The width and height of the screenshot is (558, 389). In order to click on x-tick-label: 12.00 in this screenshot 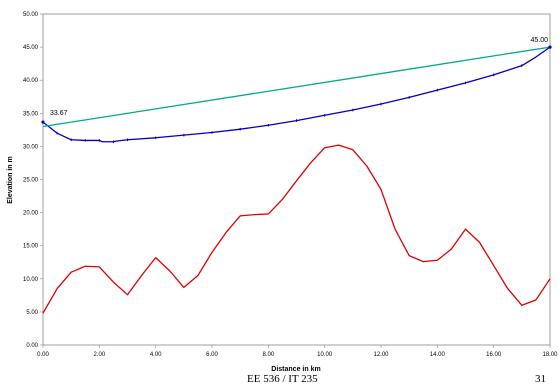, I will do `click(381, 355)`.